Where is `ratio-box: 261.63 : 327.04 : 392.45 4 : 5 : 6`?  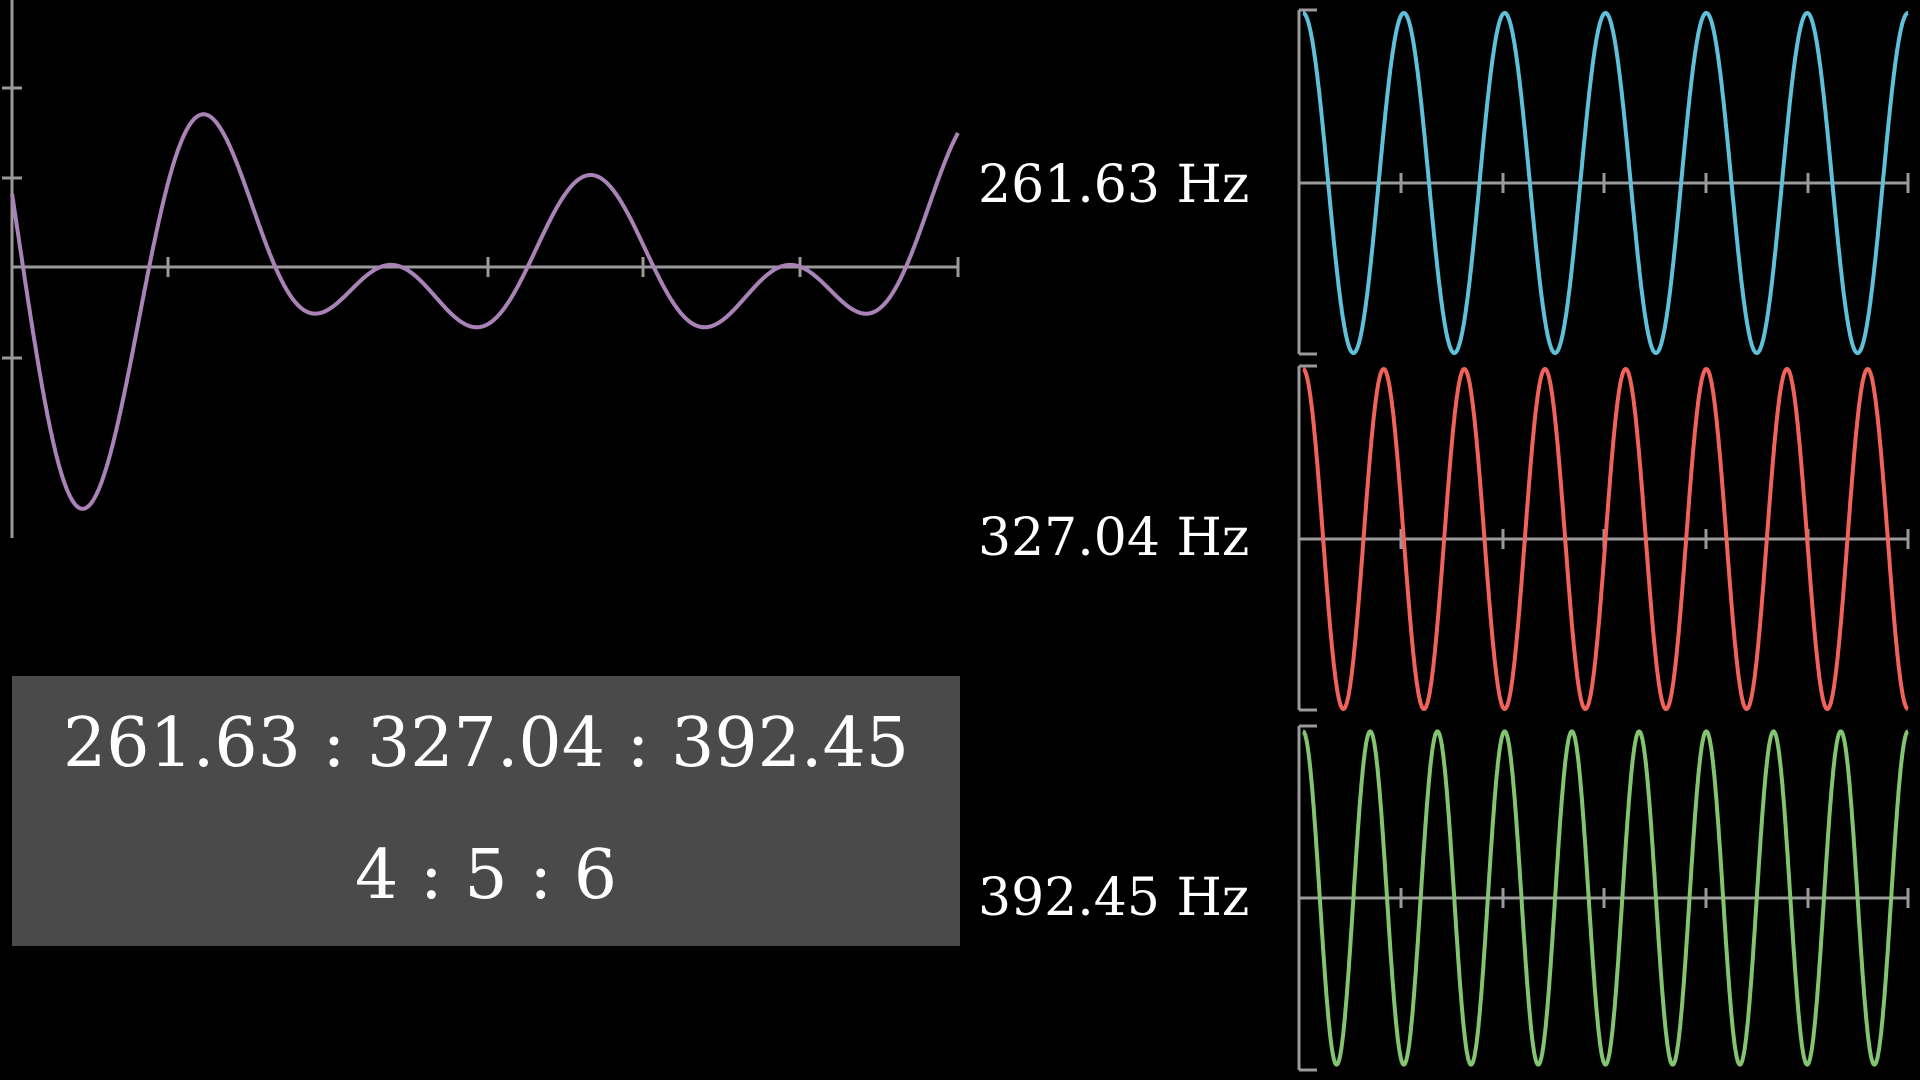 ratio-box: 261.63 : 327.04 : 392.45 4 : 5 : 6 is located at coordinates (486, 811).